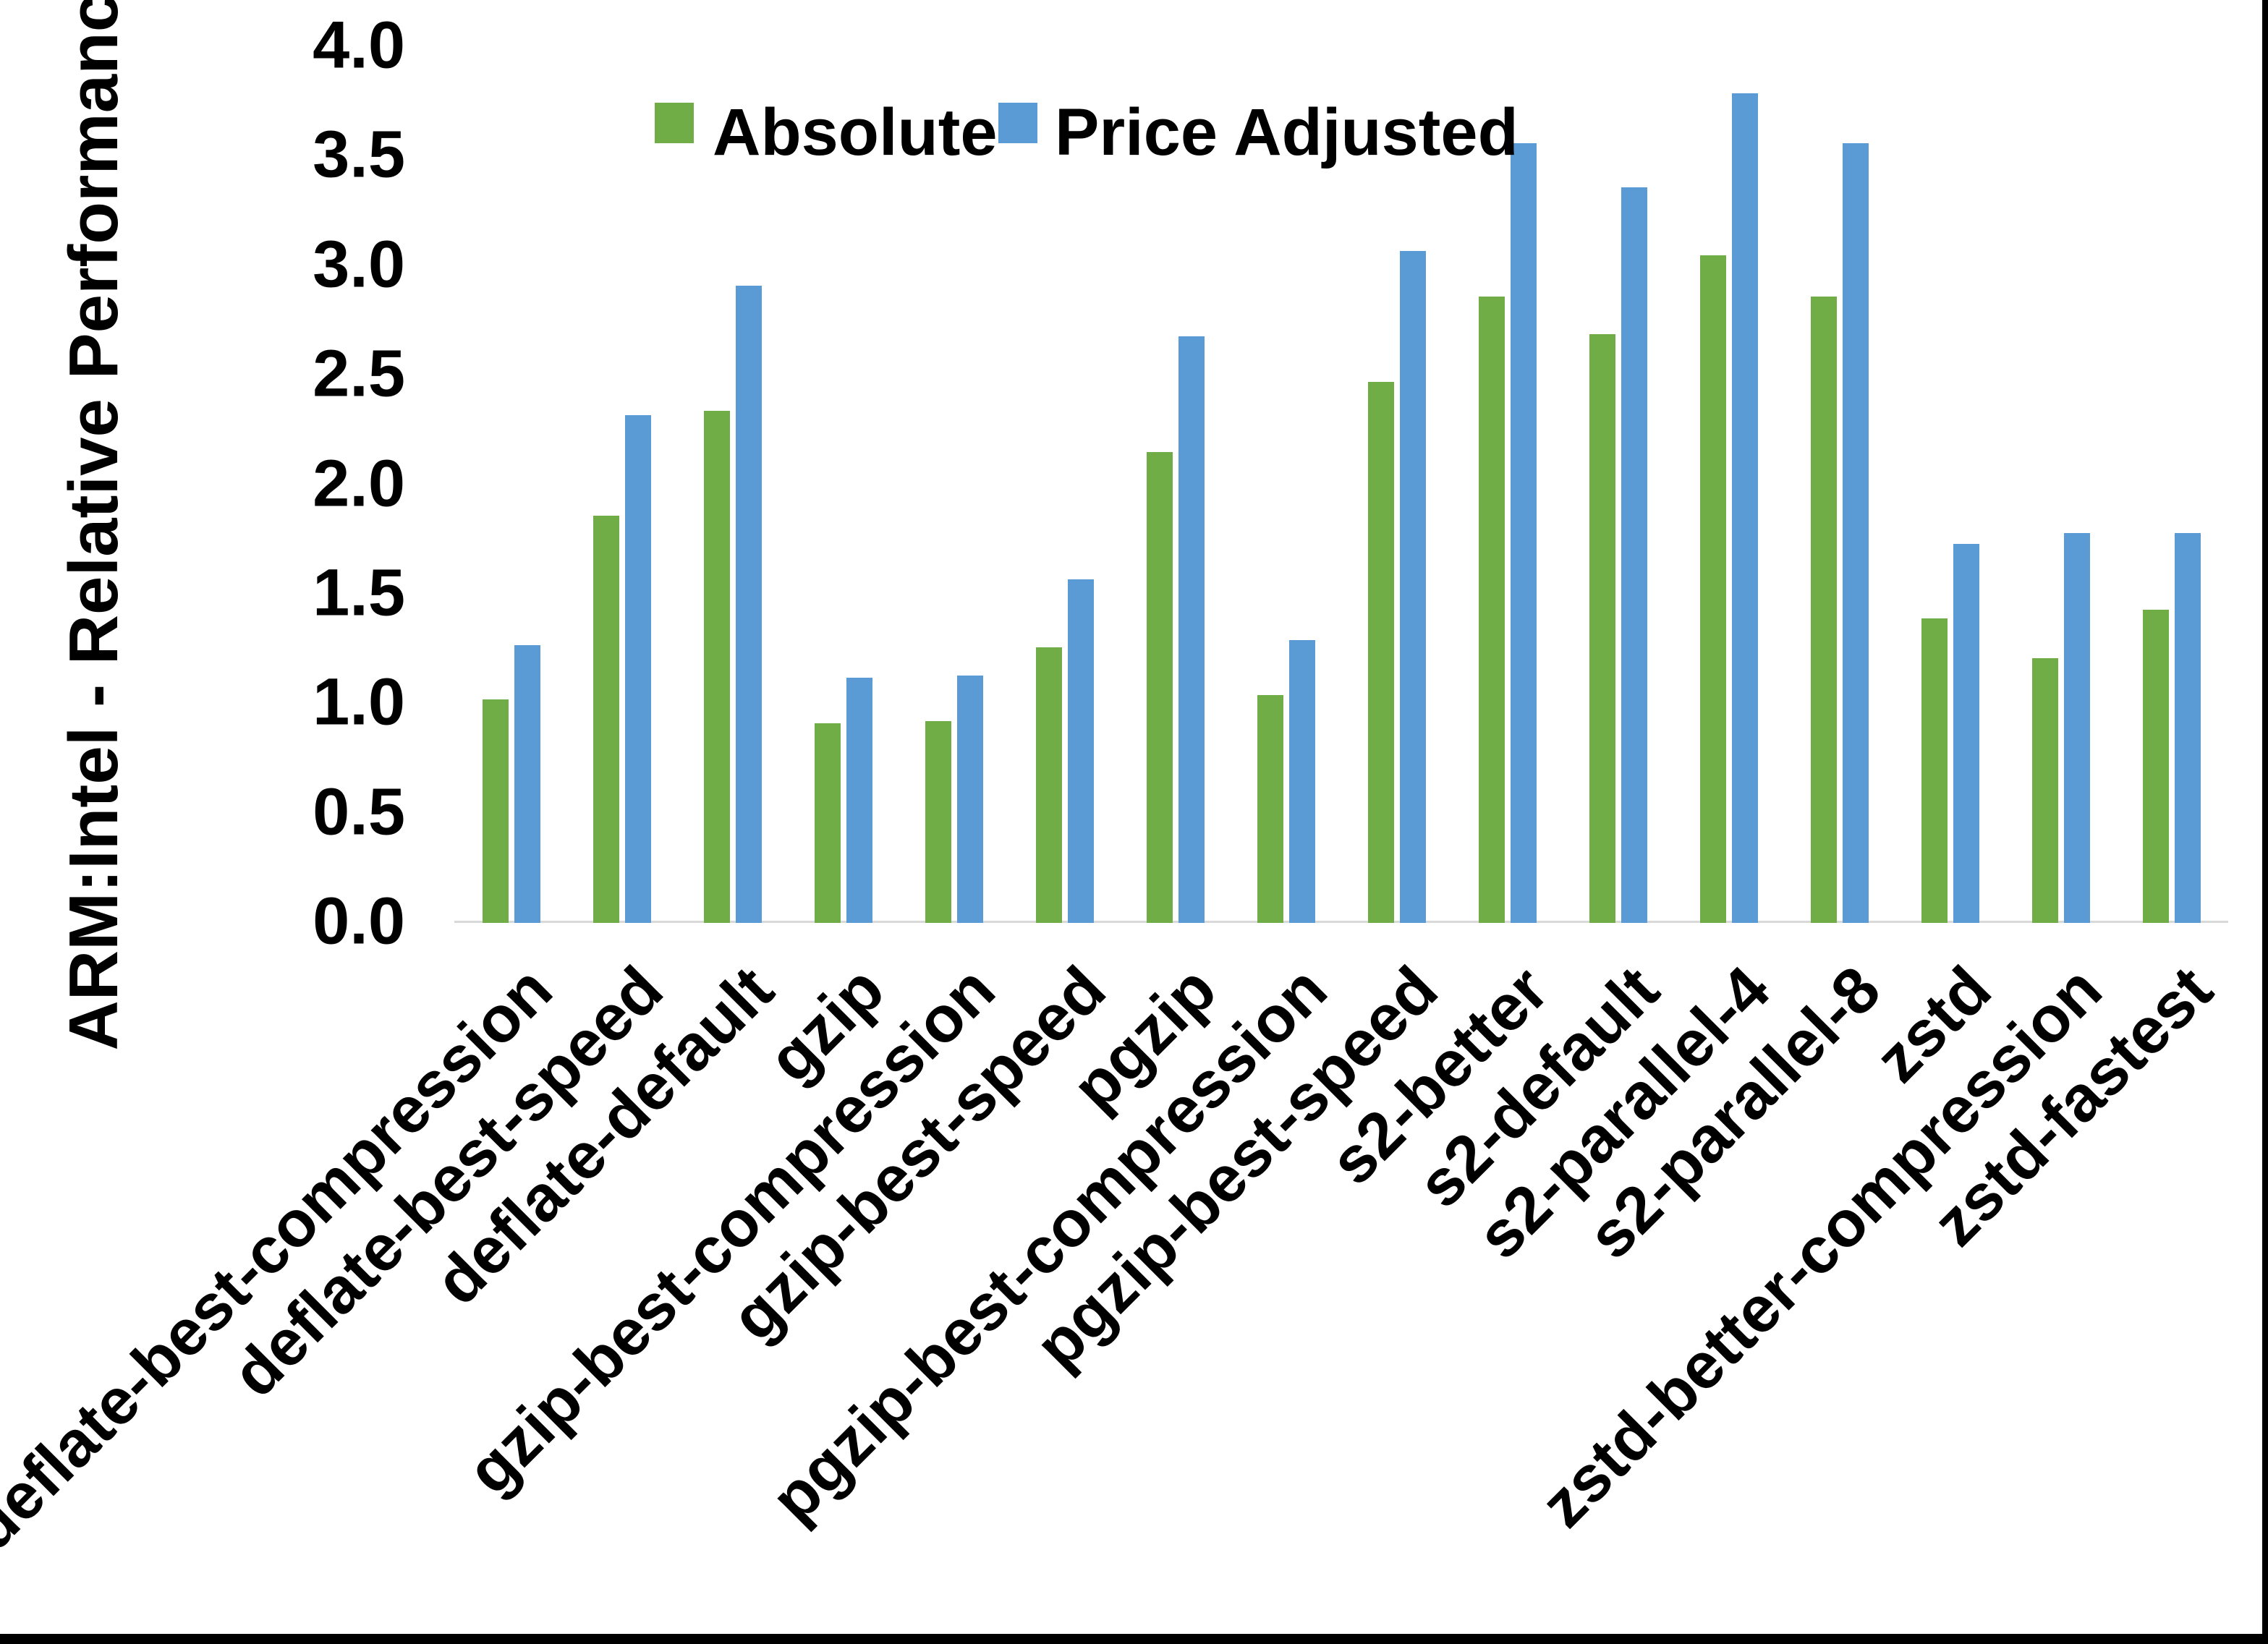 The image size is (2268, 1644). Describe the element at coordinates (1341, 922) in the screenshot. I see `x-axis-line` at that location.